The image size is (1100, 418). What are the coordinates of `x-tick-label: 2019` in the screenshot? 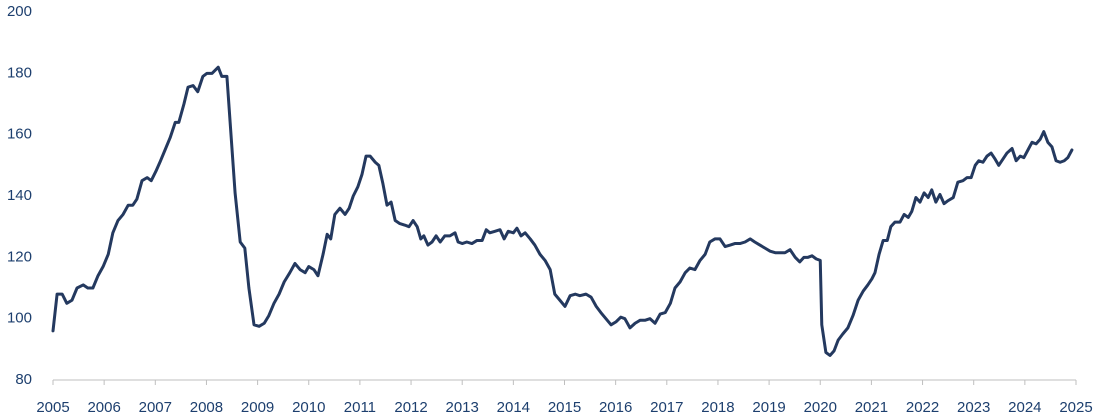 It's located at (768, 407).